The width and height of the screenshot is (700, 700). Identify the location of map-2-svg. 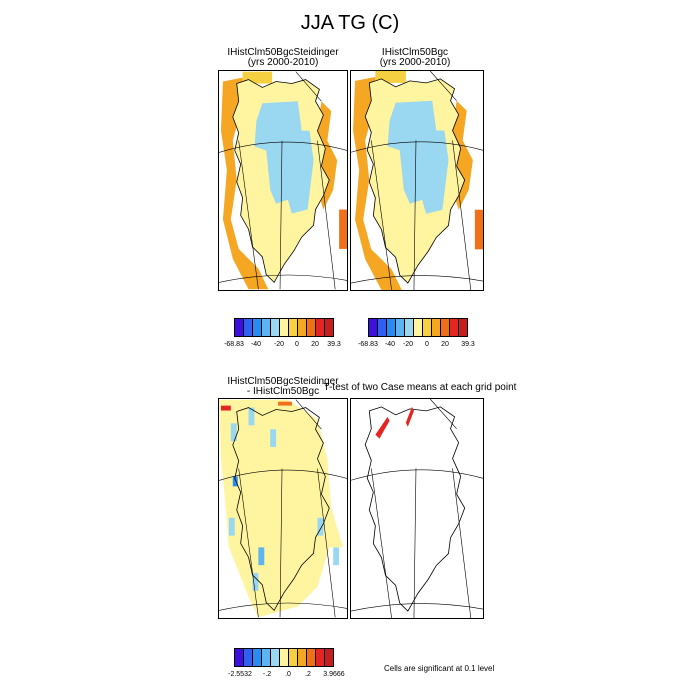
(417, 180).